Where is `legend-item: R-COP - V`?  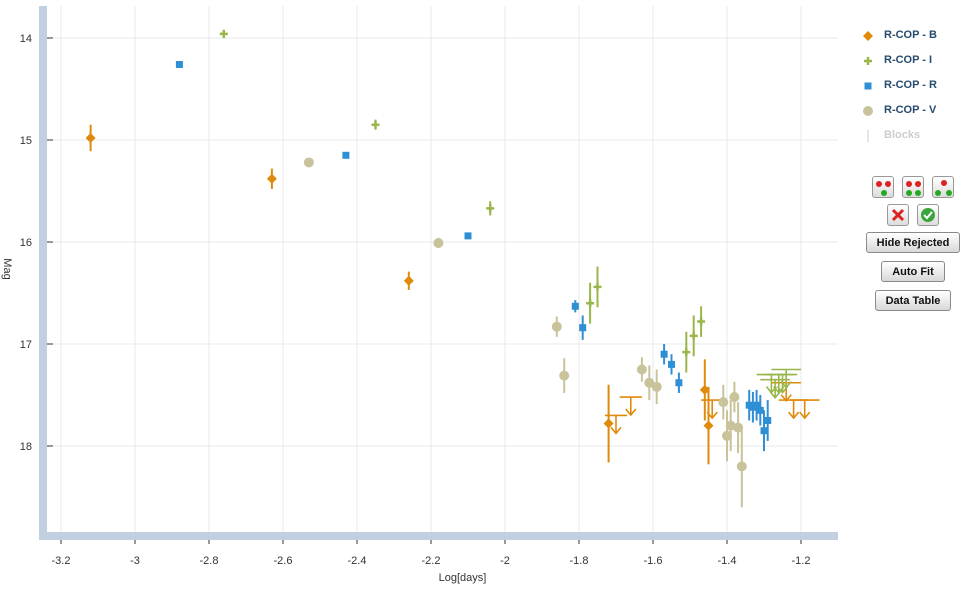 legend-item: R-COP - V is located at coordinates (917, 109).